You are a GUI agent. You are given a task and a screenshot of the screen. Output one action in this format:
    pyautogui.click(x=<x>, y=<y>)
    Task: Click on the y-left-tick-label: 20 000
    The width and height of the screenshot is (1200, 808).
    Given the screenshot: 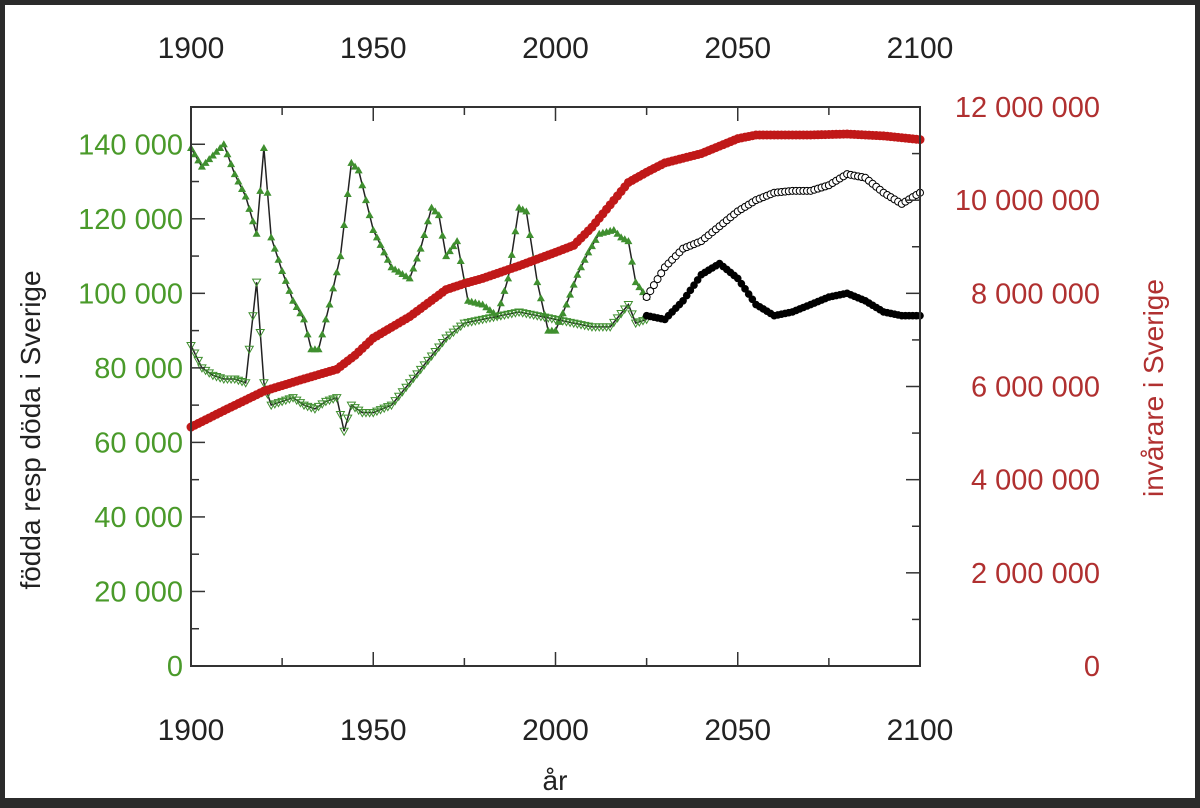 What is the action you would take?
    pyautogui.click(x=138, y=592)
    